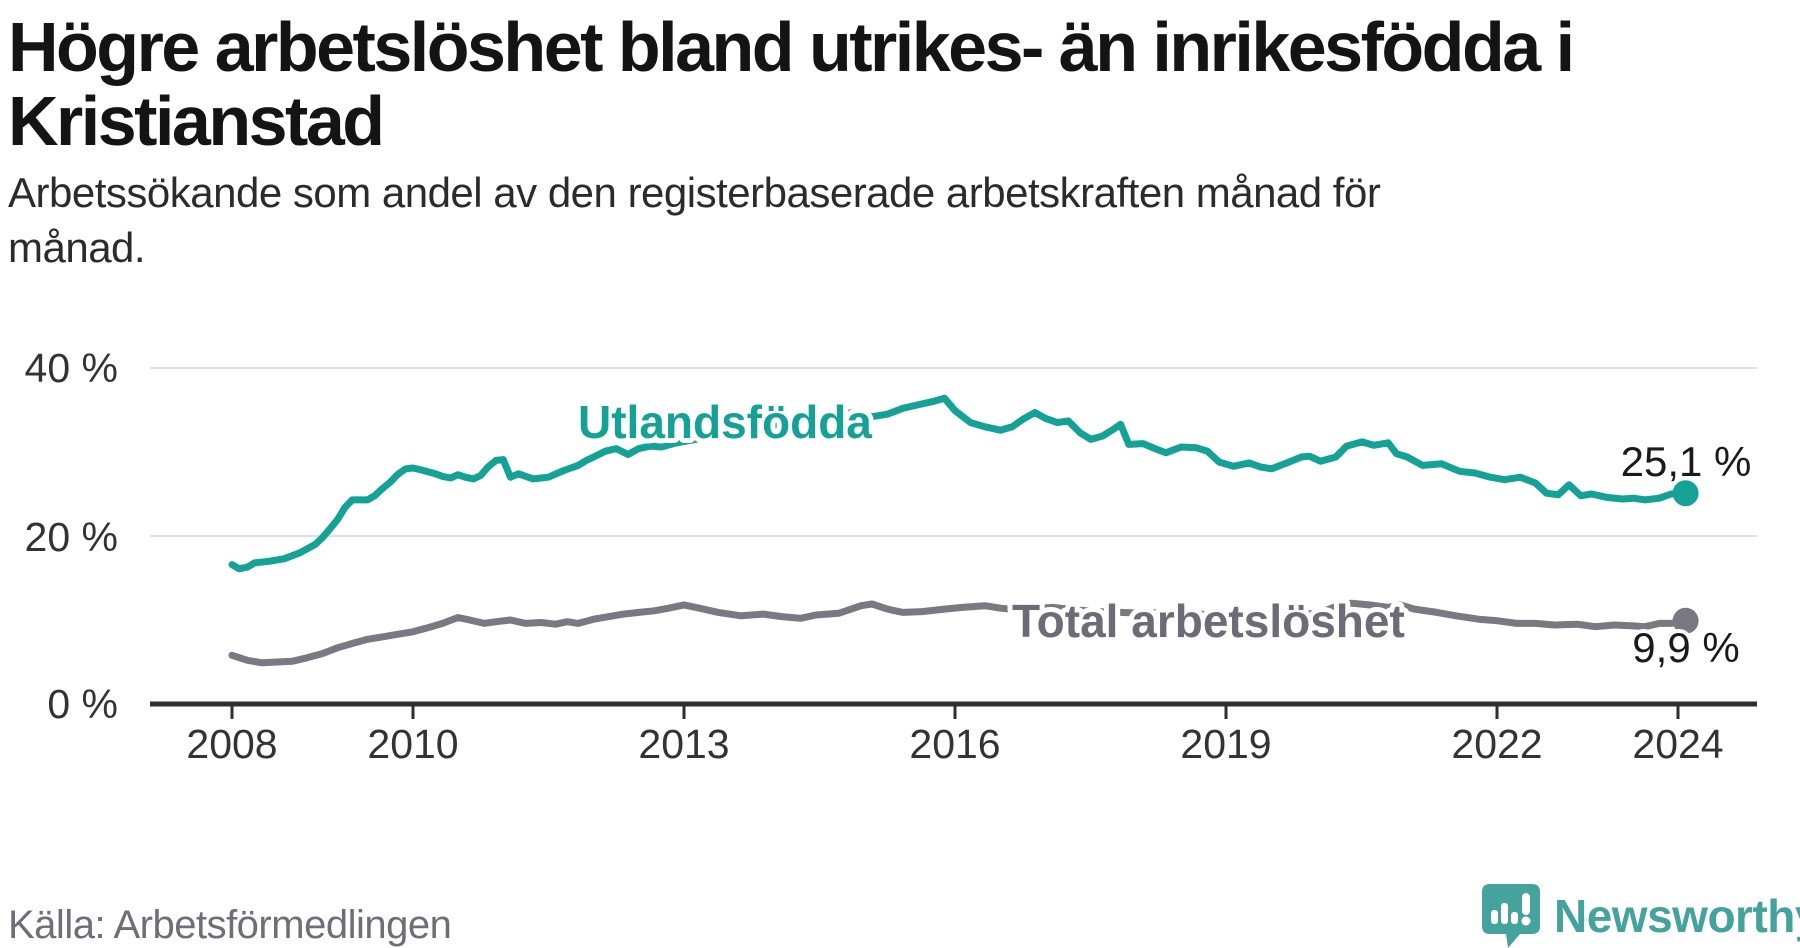 The image size is (1800, 948). I want to click on x-tick-label-2019: 2019, so click(1225, 744).